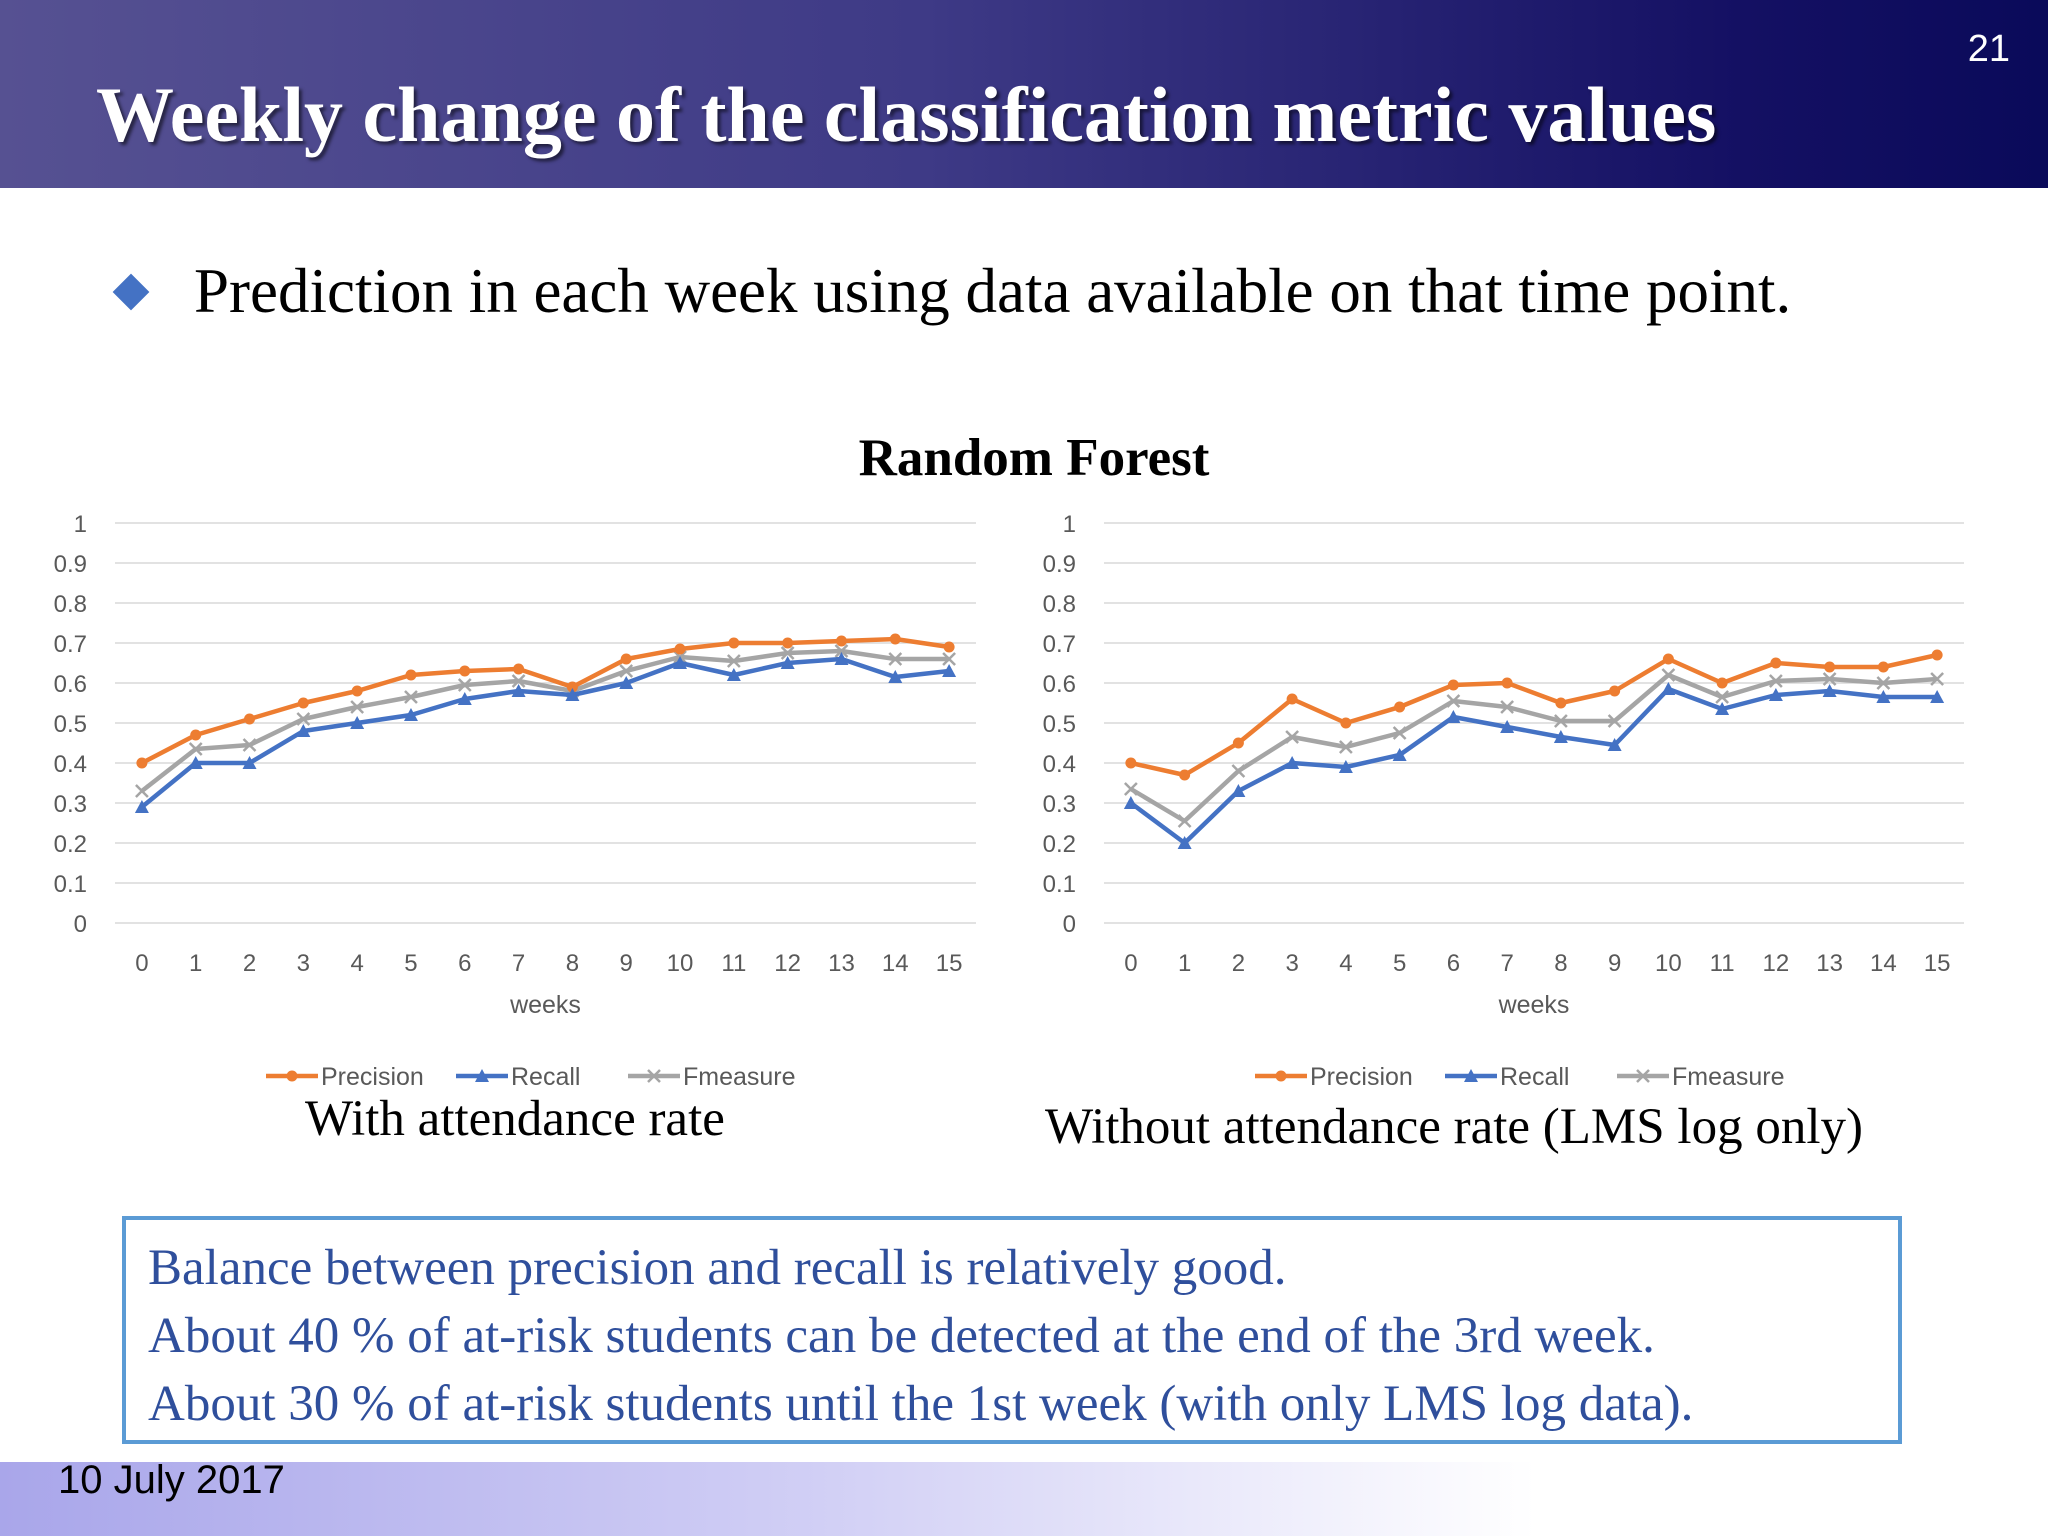 This screenshot has height=1536, width=2048. Describe the element at coordinates (70, 564) in the screenshot. I see `y-tick-label: 0.9` at that location.